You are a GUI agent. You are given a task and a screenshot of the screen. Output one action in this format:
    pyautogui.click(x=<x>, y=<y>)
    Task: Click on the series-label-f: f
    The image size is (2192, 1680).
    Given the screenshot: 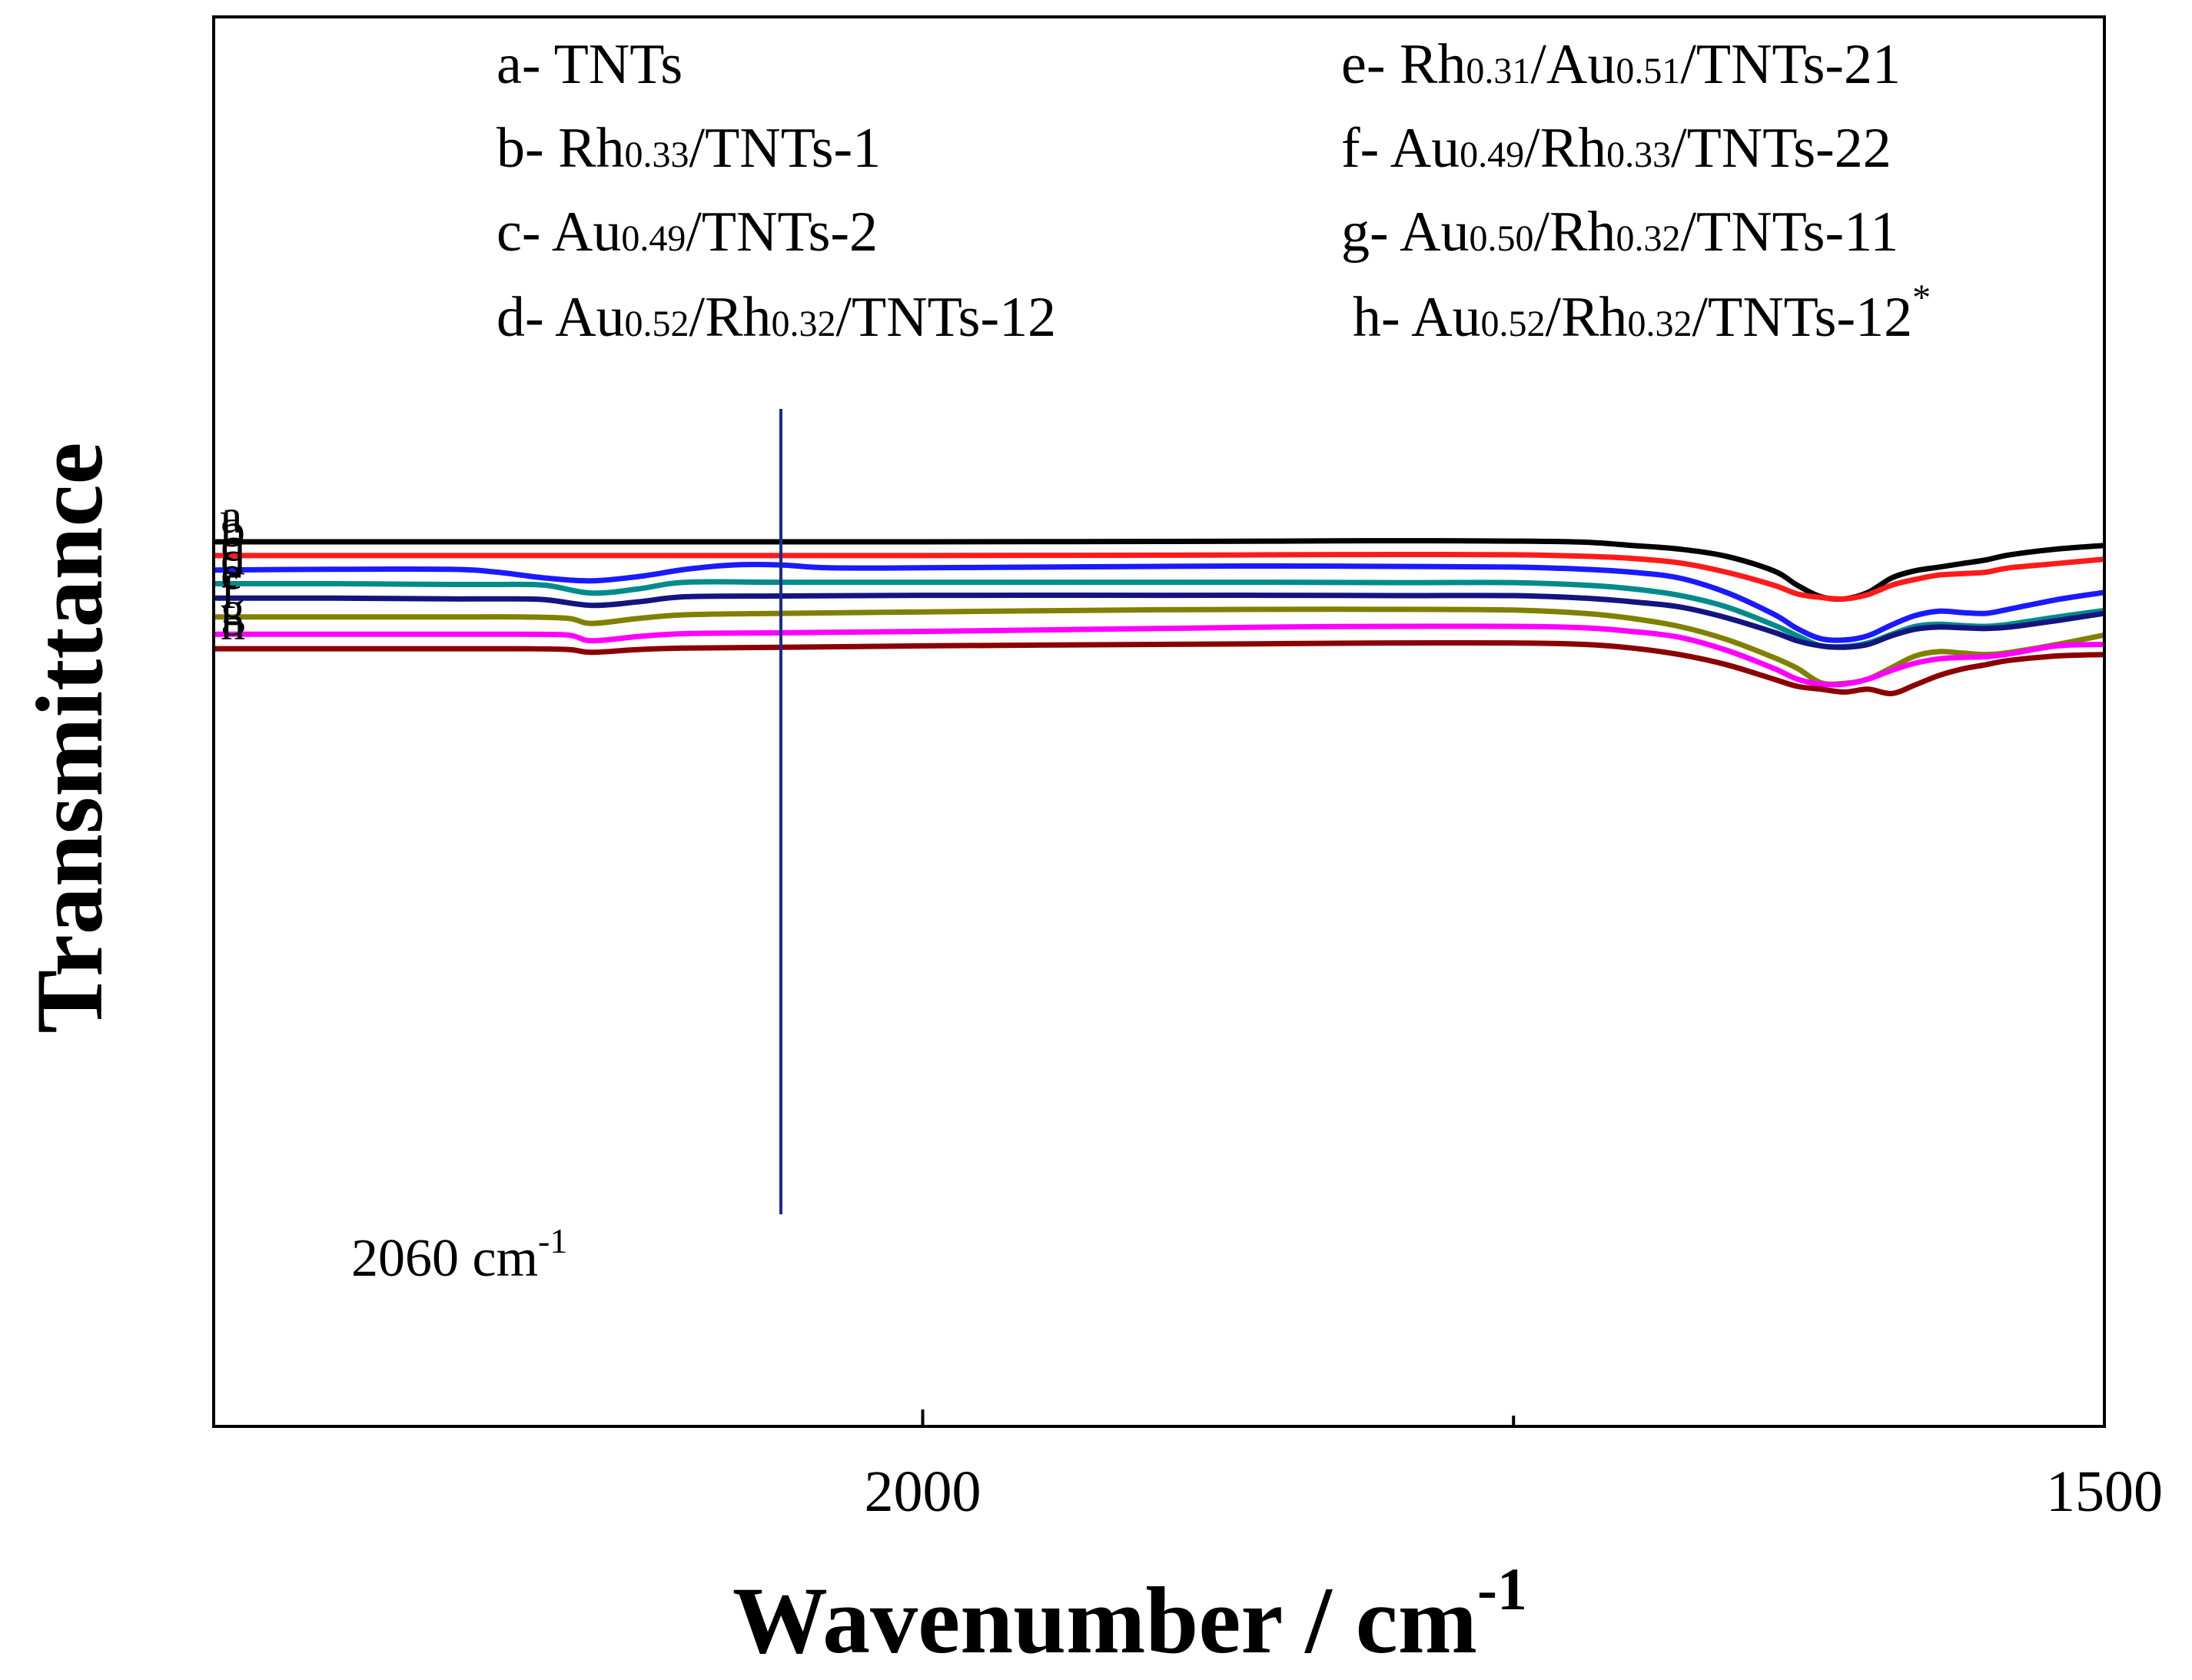 What is the action you would take?
    pyautogui.click(x=229, y=592)
    